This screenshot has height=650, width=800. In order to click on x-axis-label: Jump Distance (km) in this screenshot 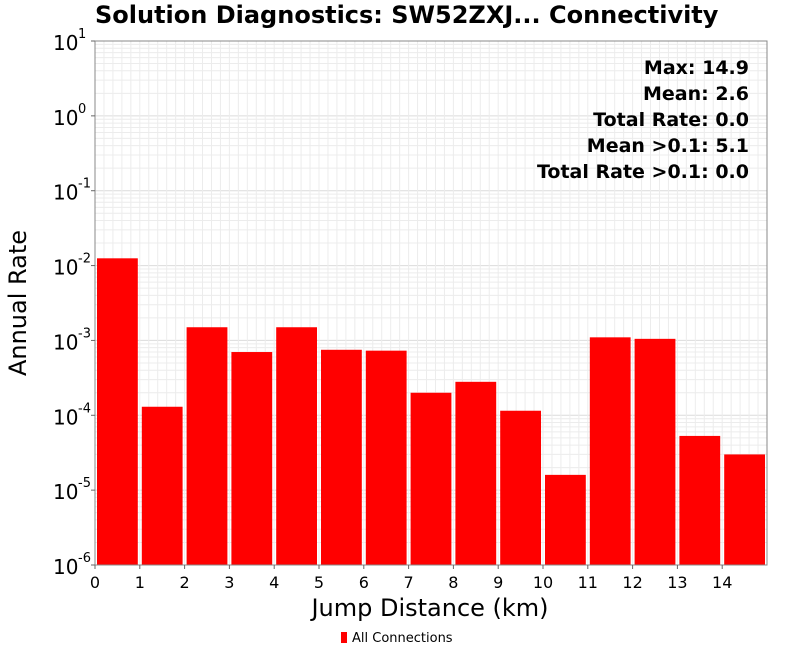, I will do `click(428, 608)`.